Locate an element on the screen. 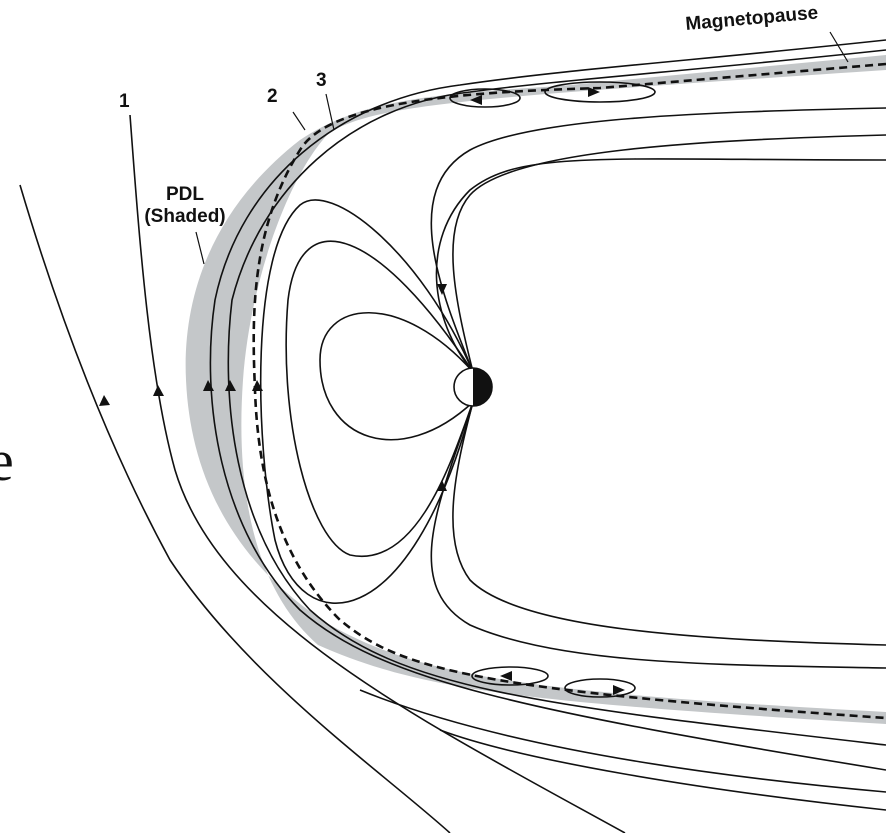 This screenshot has height=833, width=886. line-label: 3 is located at coordinates (321, 80).